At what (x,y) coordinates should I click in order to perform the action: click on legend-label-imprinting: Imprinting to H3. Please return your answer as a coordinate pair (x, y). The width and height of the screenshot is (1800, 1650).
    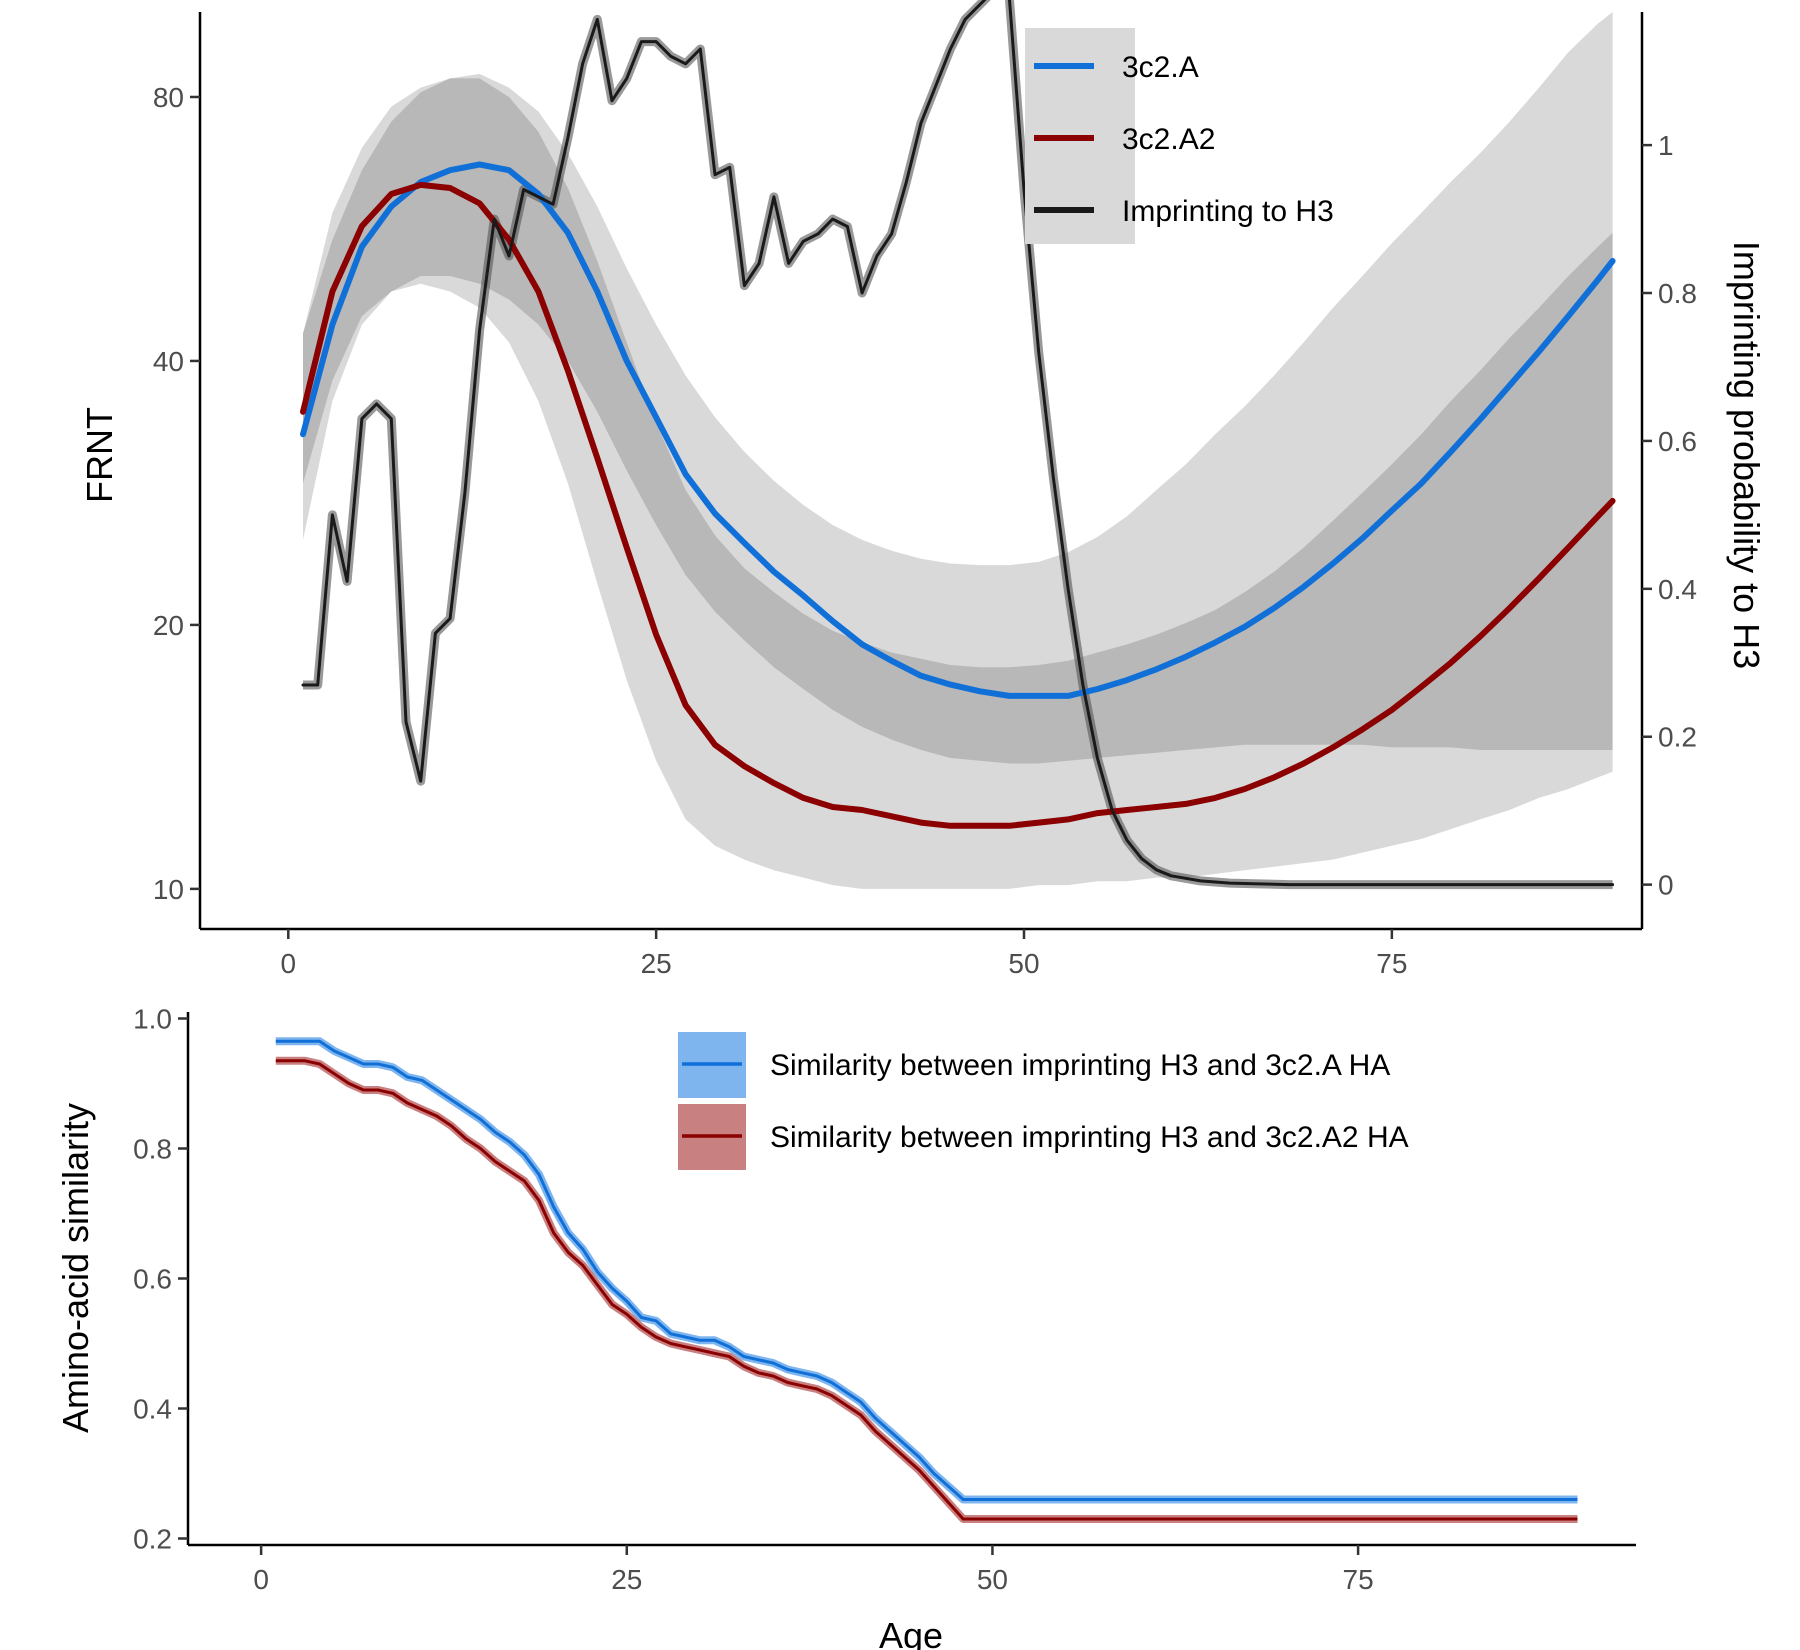
    Looking at the image, I should click on (1228, 211).